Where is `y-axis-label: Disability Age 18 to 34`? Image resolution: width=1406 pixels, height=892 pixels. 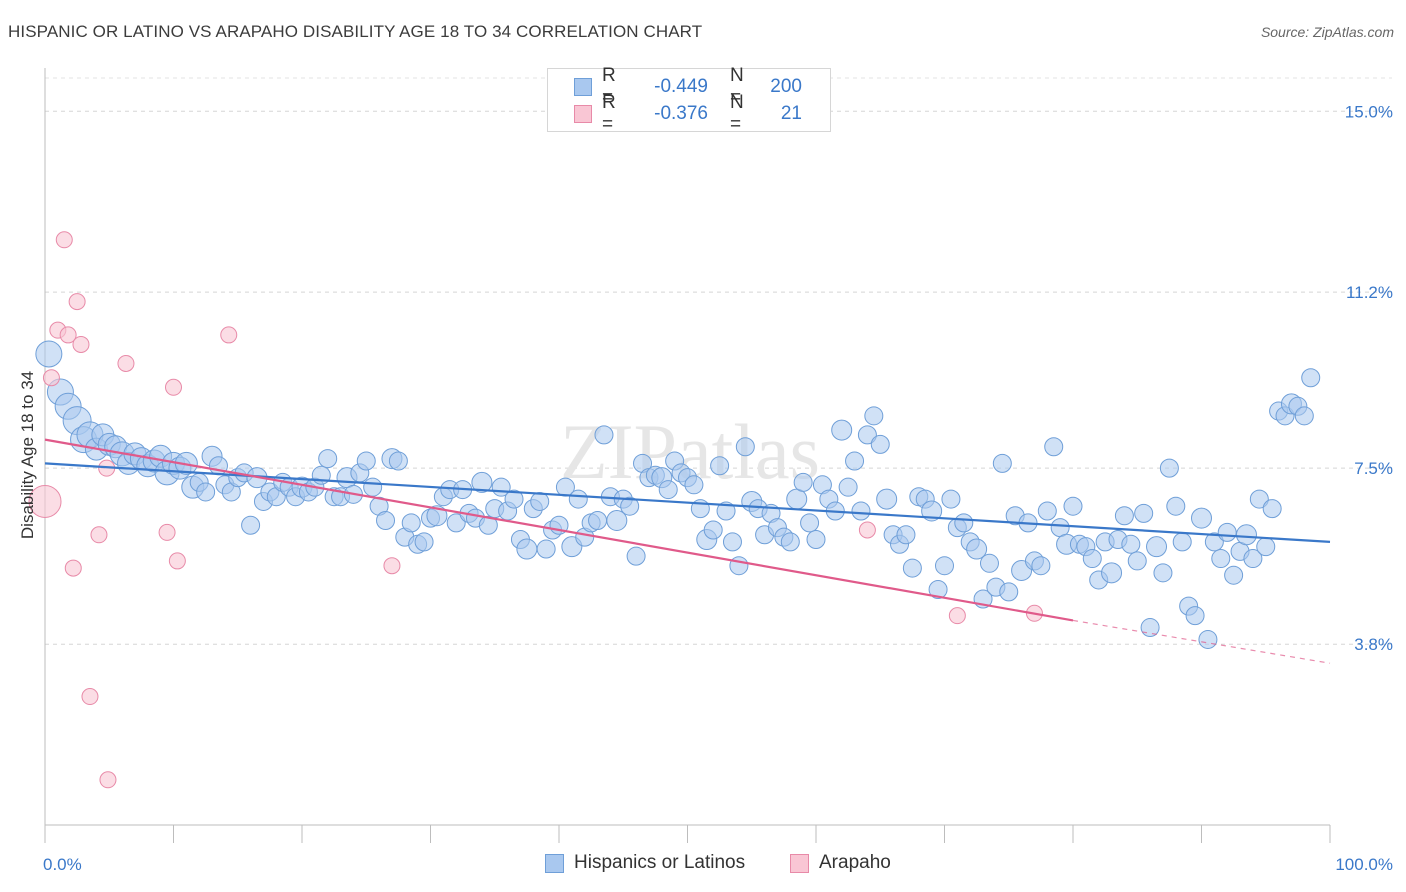
y-axis-label: Disability Age 18 to 34 is located at coordinates (27, 455).